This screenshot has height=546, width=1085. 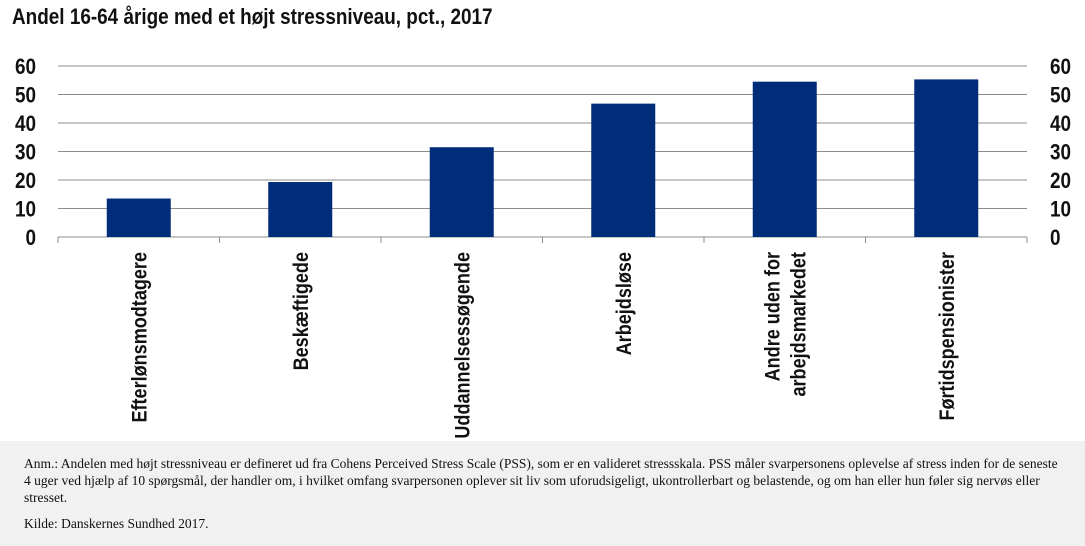 I want to click on y-tick-label-right: 20, so click(x=1060, y=181).